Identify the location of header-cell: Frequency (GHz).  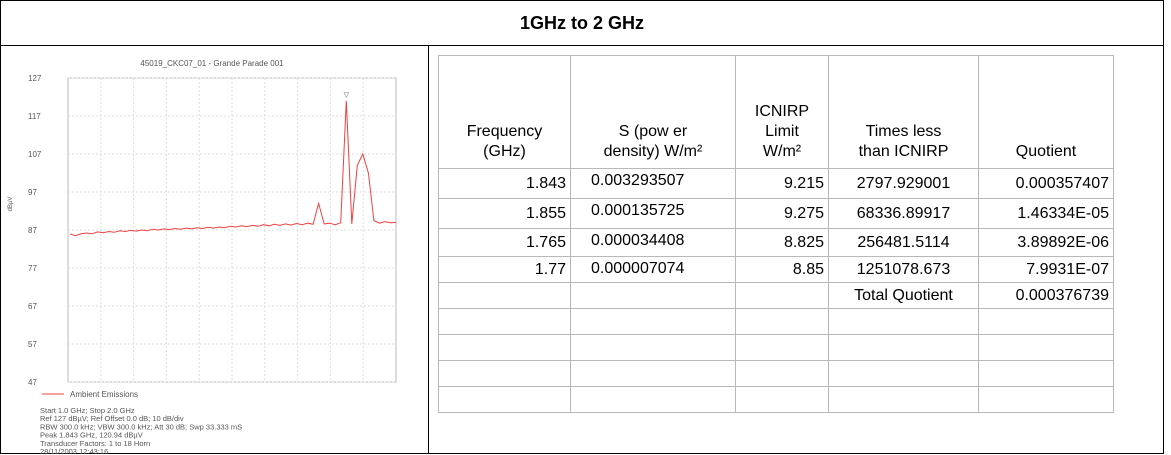
(504, 112).